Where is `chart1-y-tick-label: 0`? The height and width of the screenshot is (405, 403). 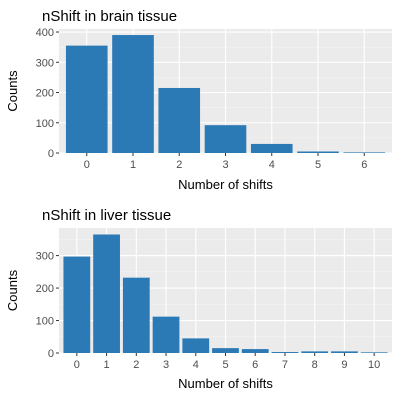
chart1-y-tick-label: 0 is located at coordinates (51, 354).